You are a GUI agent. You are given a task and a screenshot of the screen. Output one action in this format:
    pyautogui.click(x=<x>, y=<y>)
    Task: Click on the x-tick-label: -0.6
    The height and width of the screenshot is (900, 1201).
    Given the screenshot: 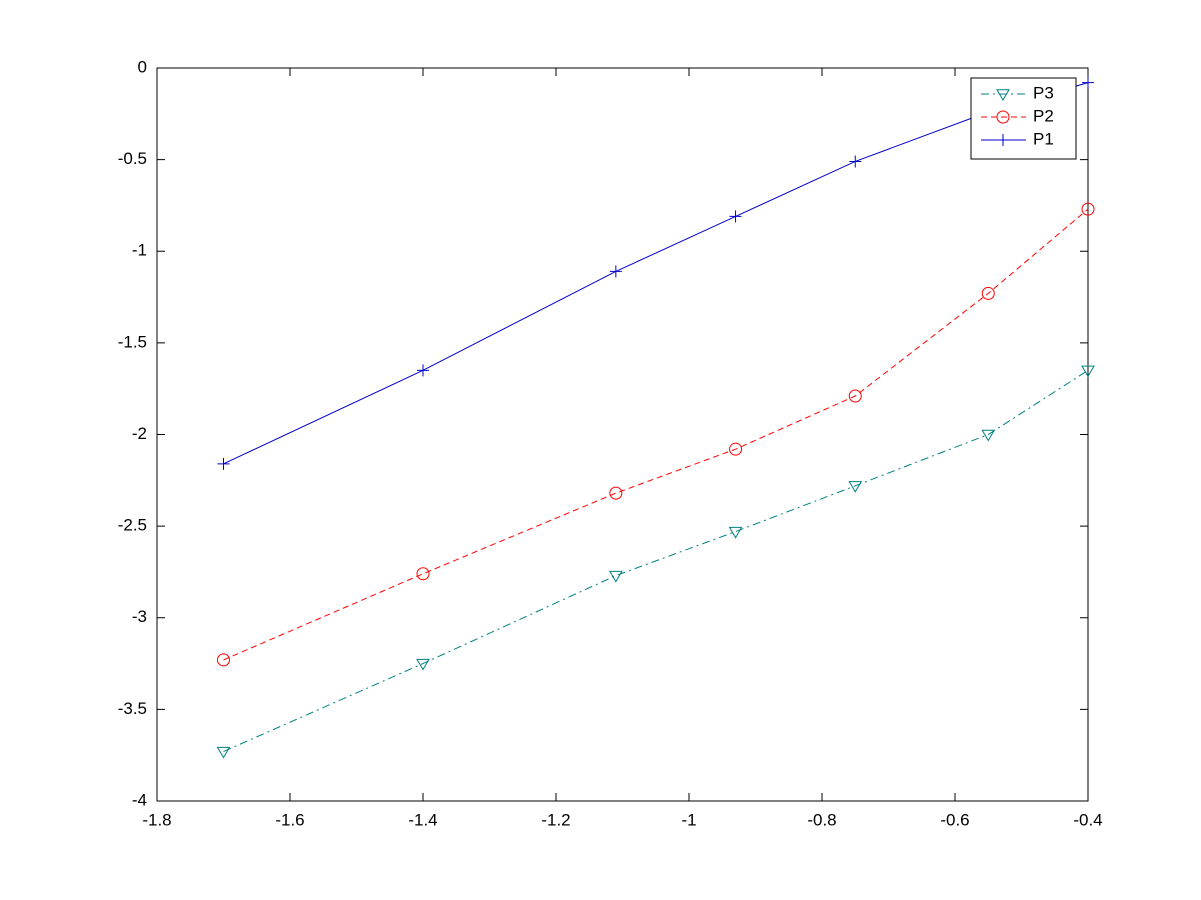 What is the action you would take?
    pyautogui.click(x=954, y=819)
    